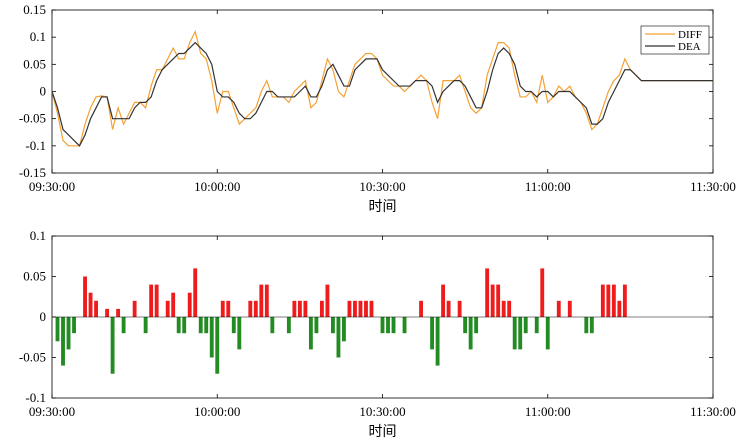  I want to click on histogram-x-tick-label: 09:30:00, so click(52, 411).